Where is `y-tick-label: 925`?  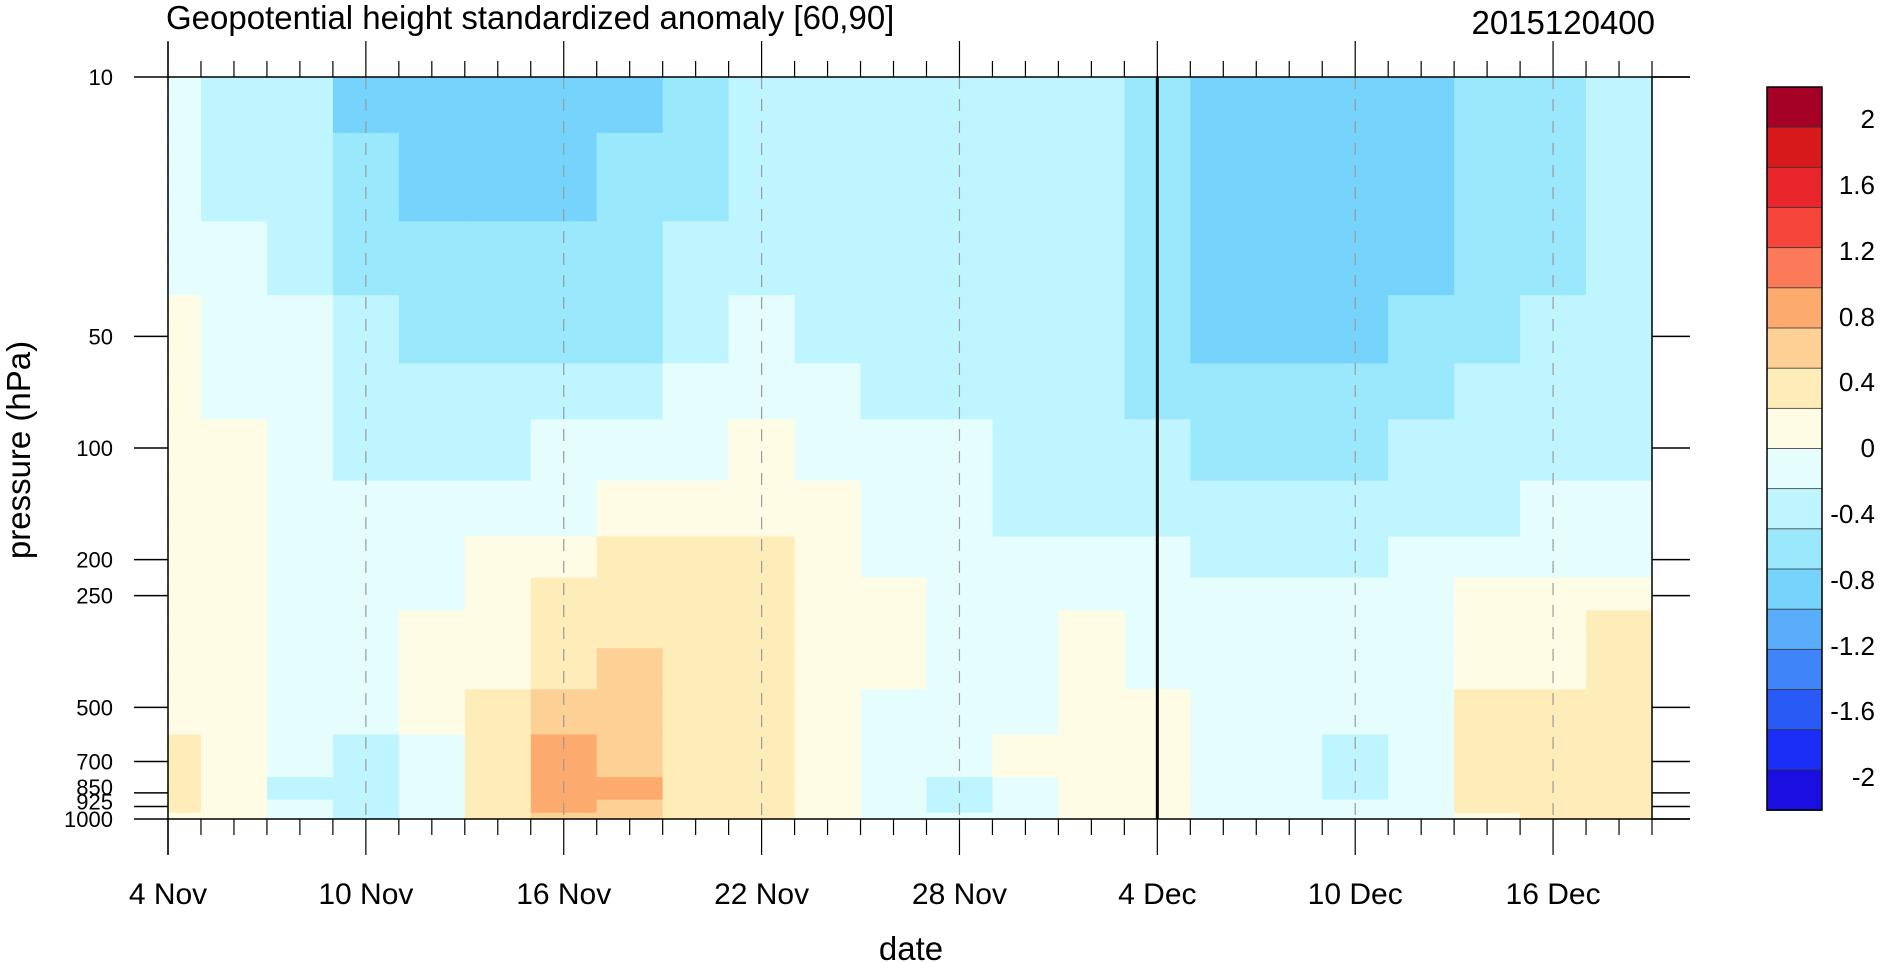 y-tick-label: 925 is located at coordinates (94, 801).